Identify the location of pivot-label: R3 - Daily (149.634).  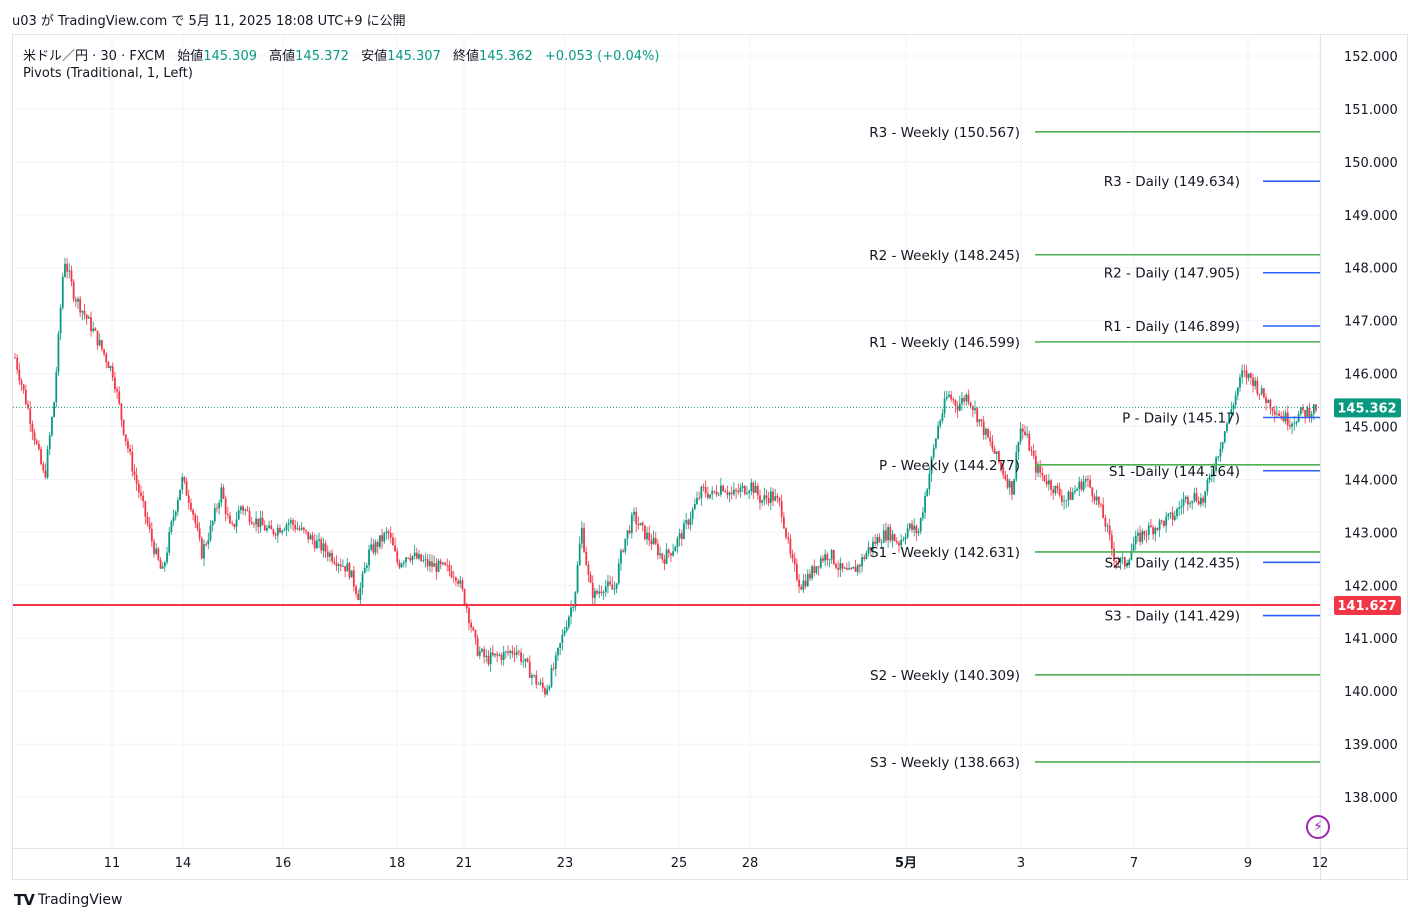
(1172, 182).